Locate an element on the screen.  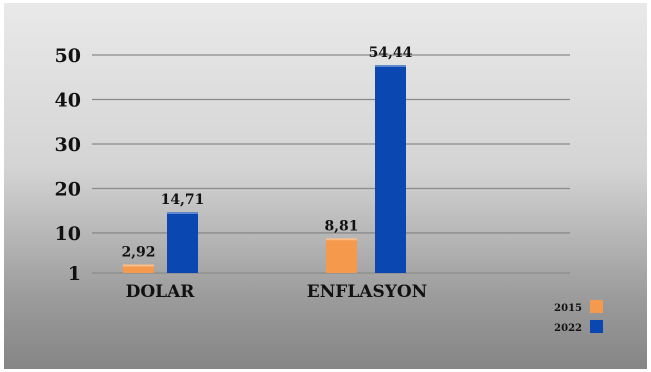
data-label-2022-dolar: 14,71 is located at coordinates (183, 200).